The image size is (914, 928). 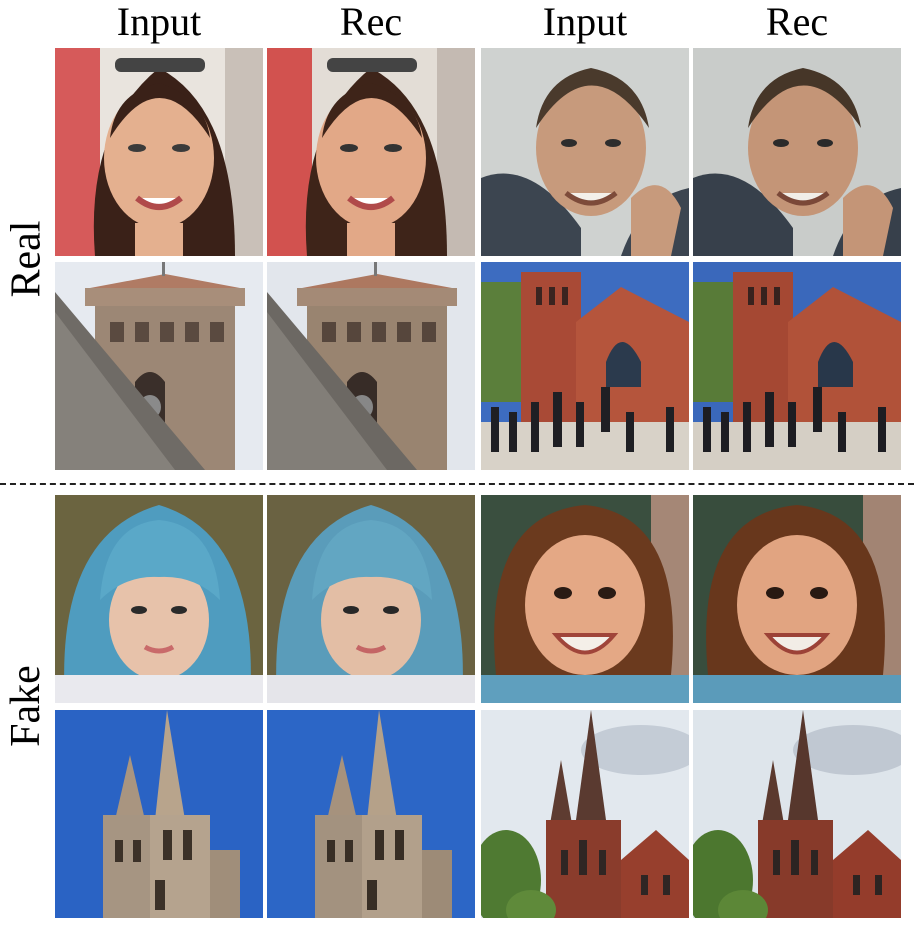 I want to click on image-real-man-rec, so click(x=797, y=152).